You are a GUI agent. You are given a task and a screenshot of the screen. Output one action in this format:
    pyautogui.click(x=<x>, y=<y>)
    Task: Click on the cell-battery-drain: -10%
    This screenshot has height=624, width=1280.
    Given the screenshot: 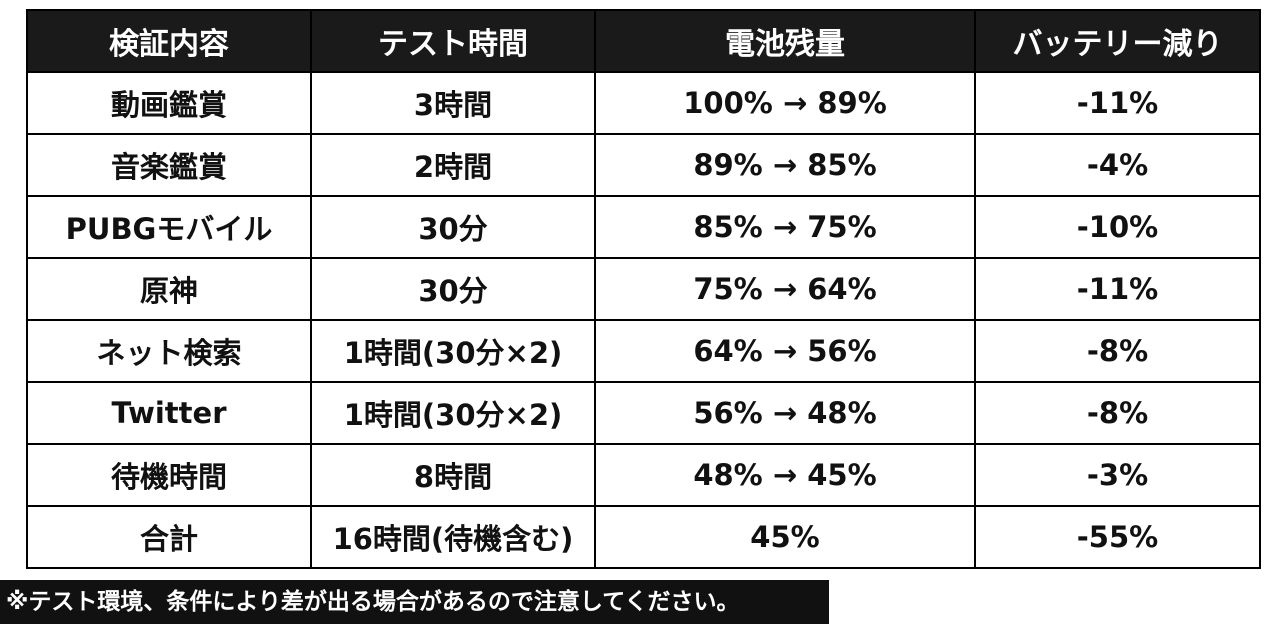 What is the action you would take?
    pyautogui.click(x=1117, y=227)
    